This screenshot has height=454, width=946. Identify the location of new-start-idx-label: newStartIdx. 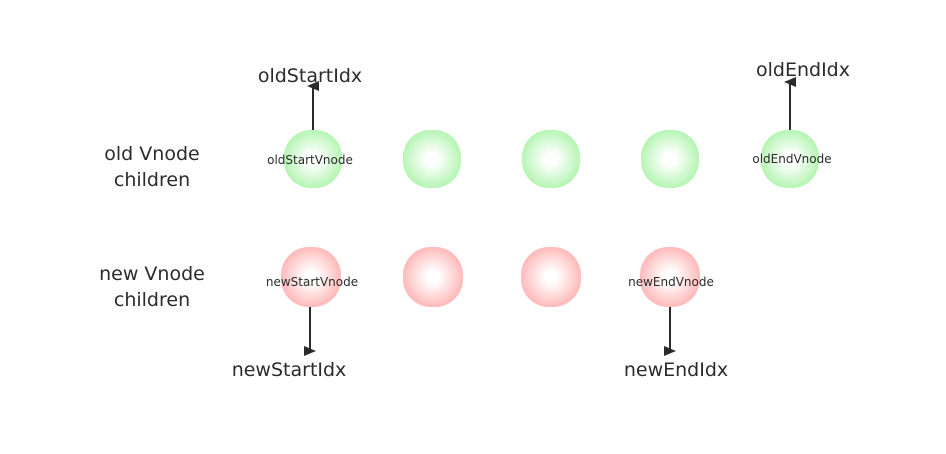
(289, 370).